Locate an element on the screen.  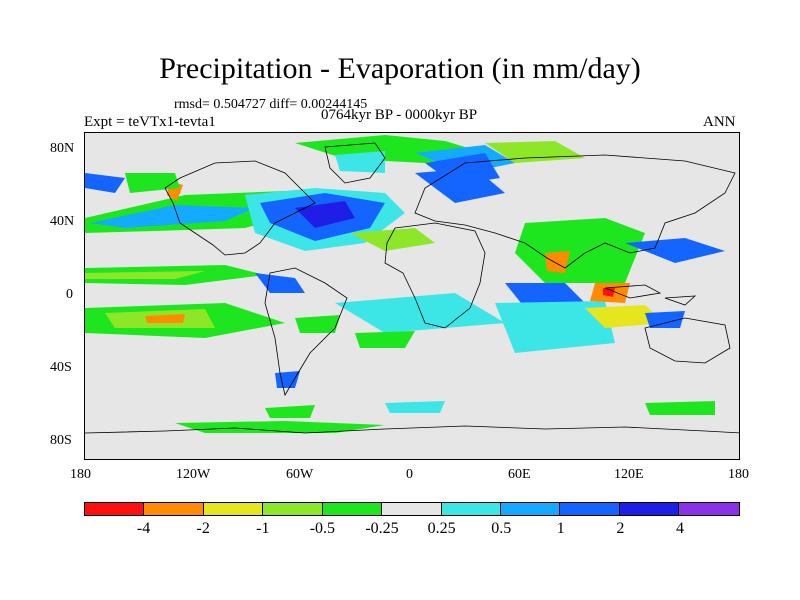
colorbar-label: -1 is located at coordinates (263, 528).